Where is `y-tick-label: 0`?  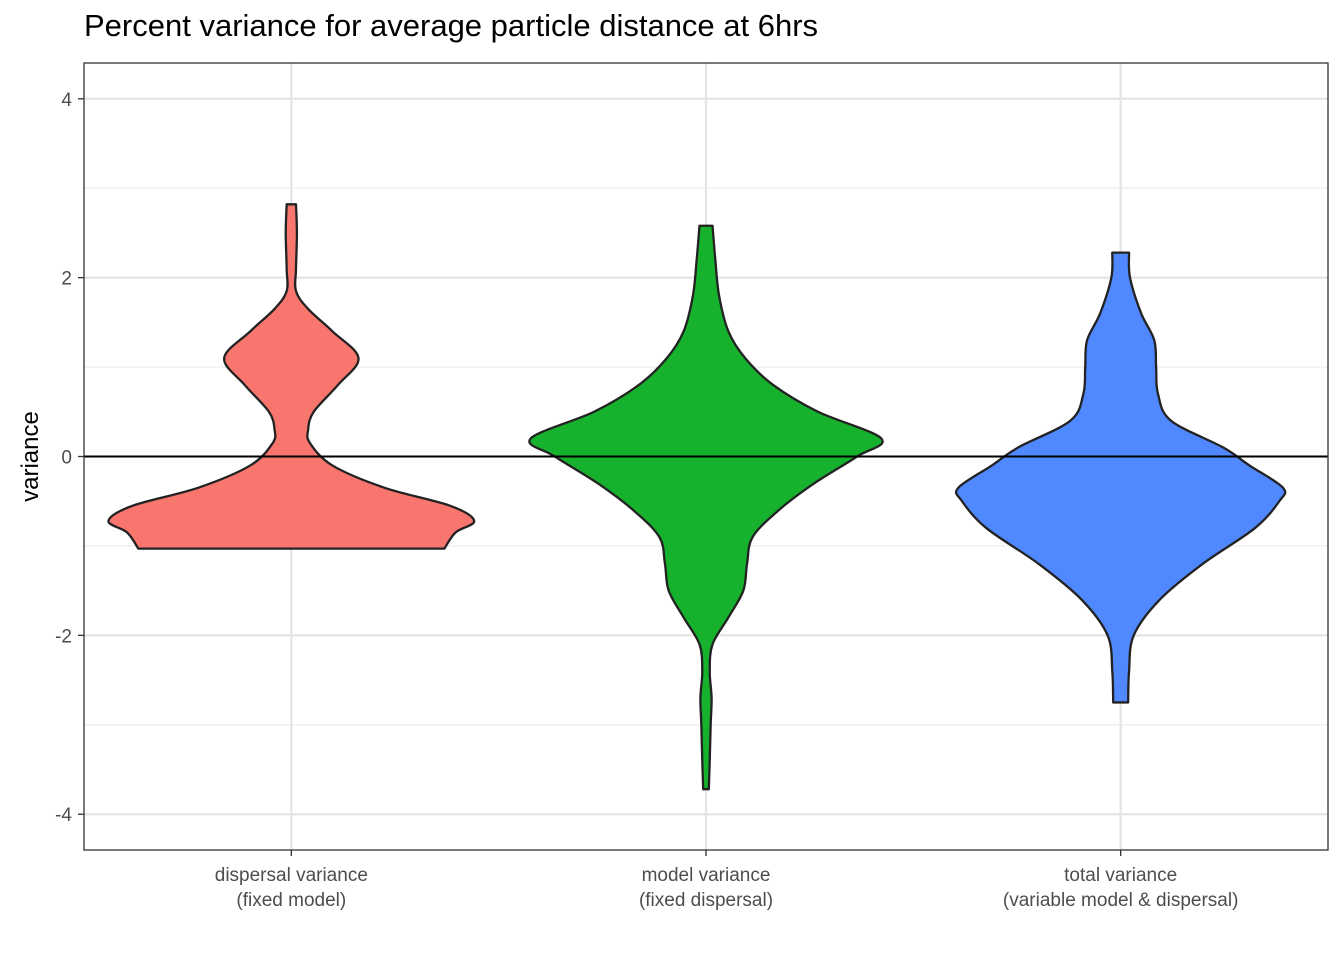 y-tick-label: 0 is located at coordinates (66, 458).